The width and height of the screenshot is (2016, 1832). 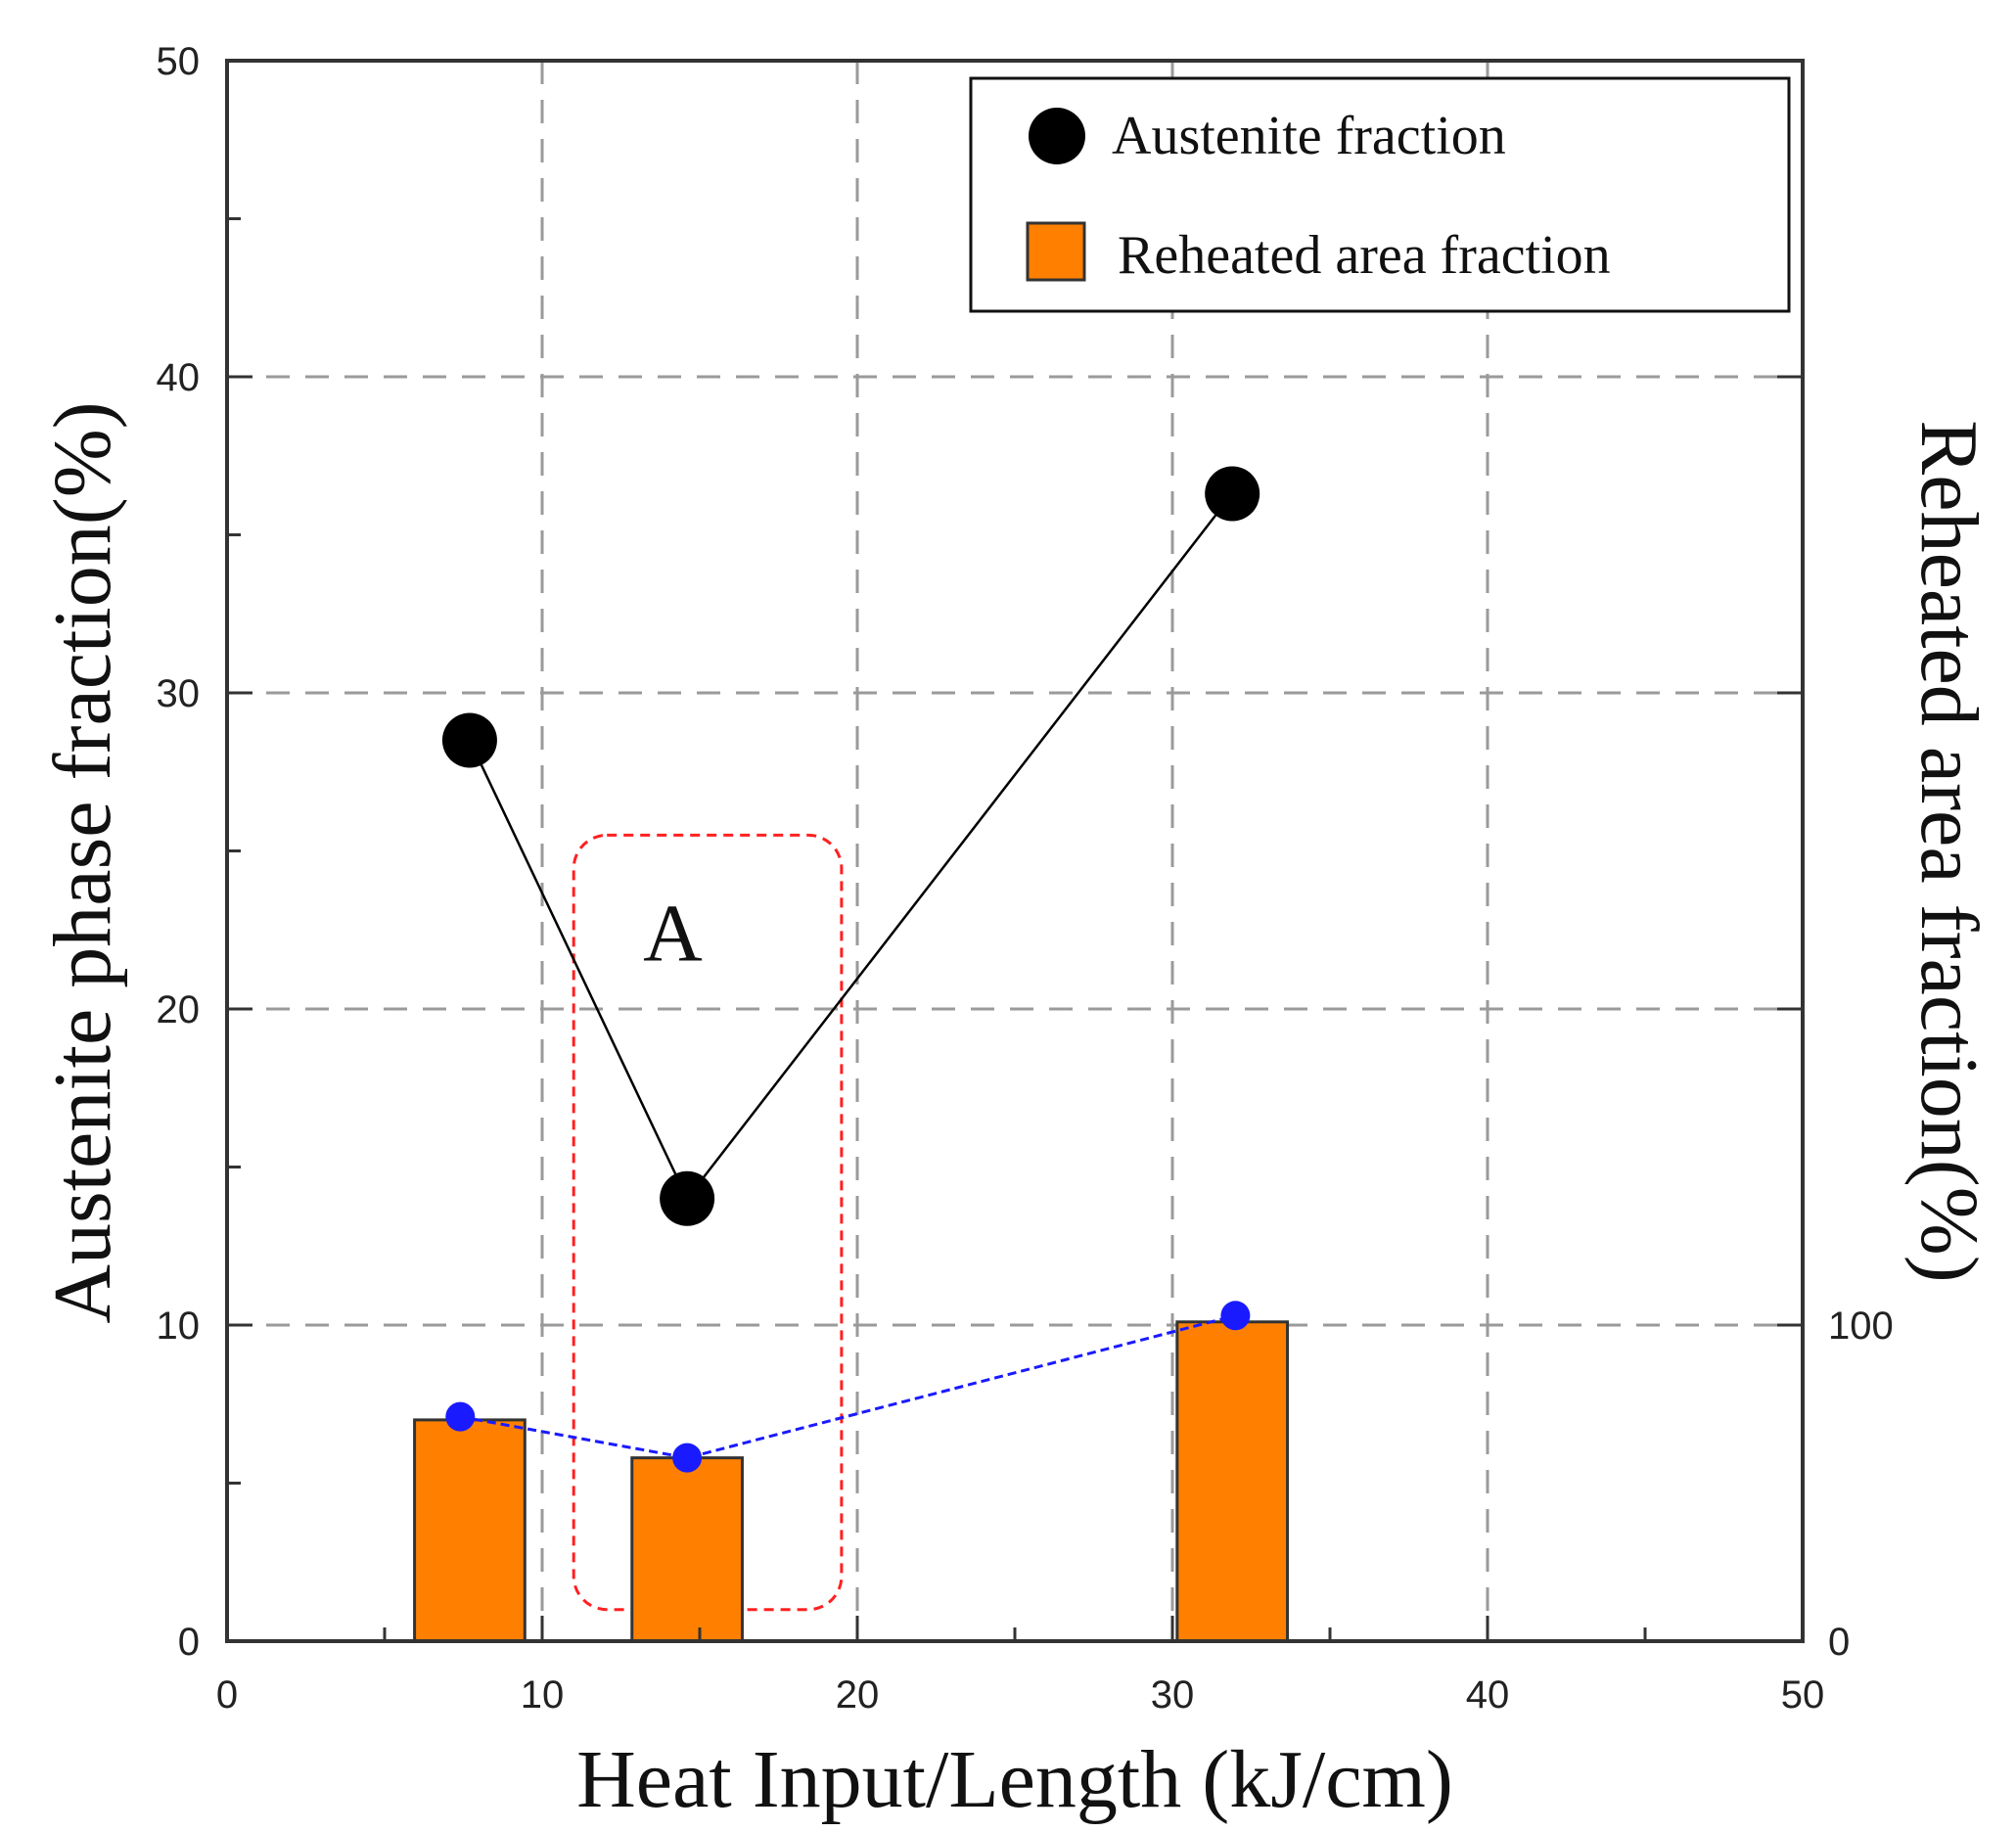 I want to click on annotation-box, so click(x=708, y=1222).